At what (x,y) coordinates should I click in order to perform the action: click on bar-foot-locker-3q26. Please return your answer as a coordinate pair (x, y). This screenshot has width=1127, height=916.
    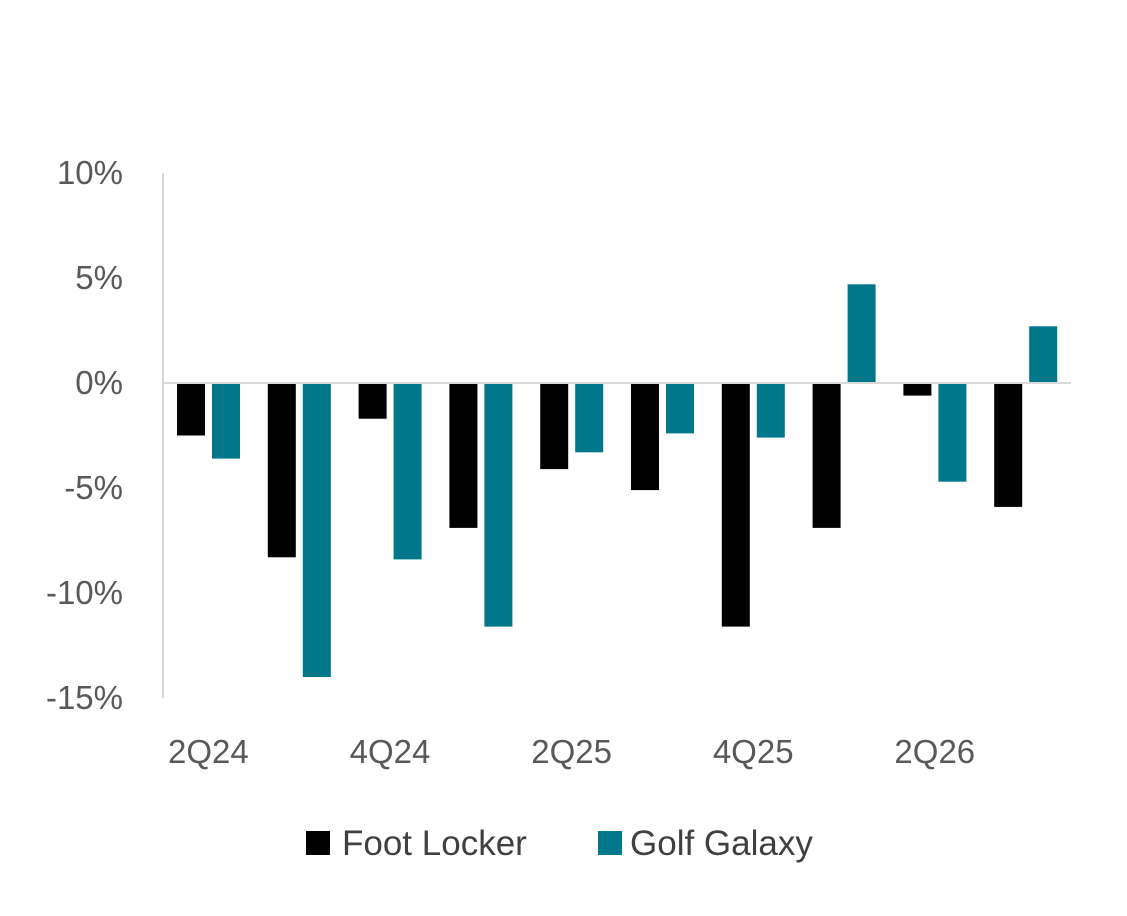
    Looking at the image, I should click on (1008, 445).